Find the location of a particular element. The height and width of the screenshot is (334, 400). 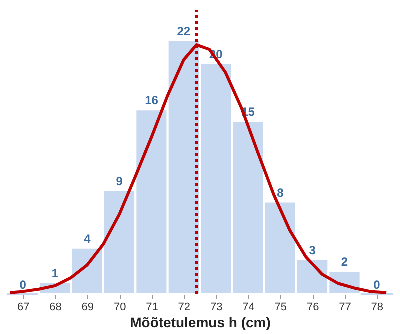

x-tick-label: 73 is located at coordinates (216, 308).